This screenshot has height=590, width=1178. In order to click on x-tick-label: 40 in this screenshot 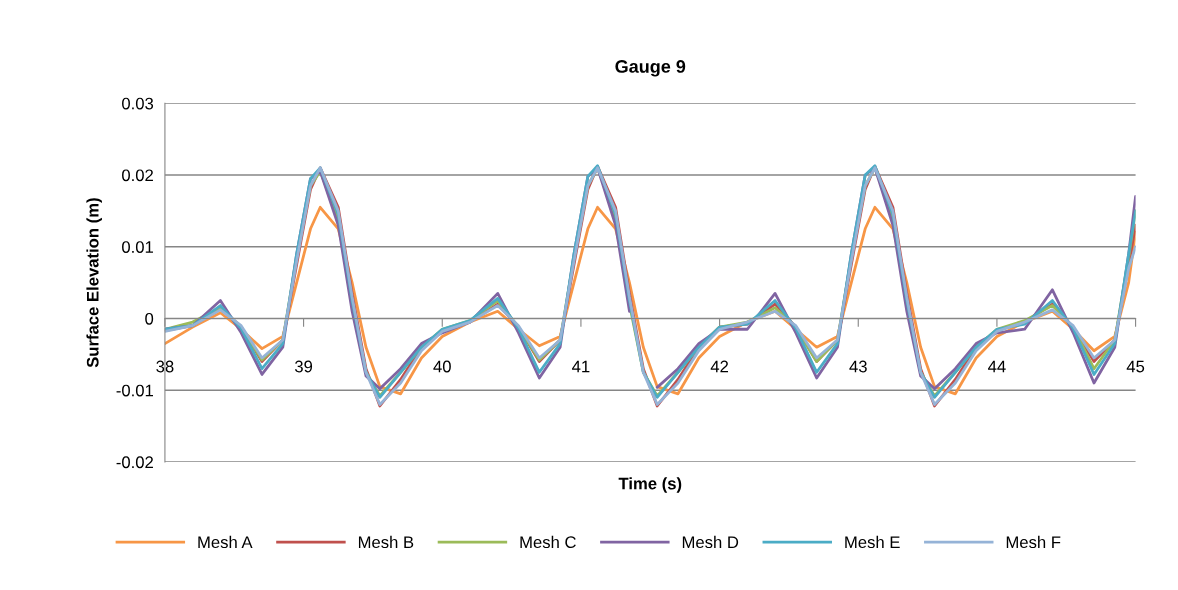, I will do `click(442, 366)`.